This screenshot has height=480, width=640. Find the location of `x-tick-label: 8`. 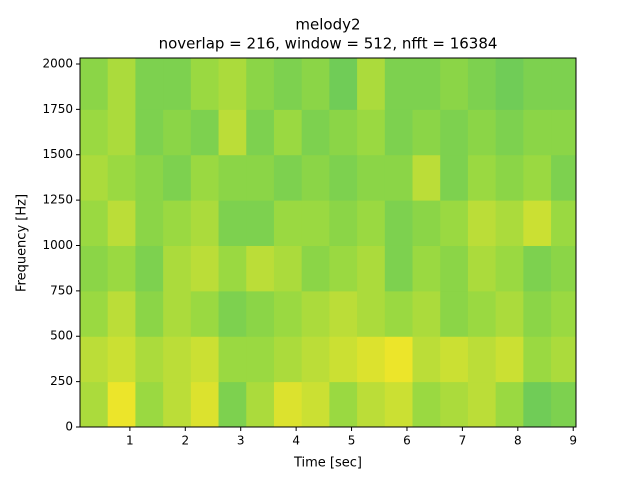

x-tick-label: 8 is located at coordinates (518, 441).